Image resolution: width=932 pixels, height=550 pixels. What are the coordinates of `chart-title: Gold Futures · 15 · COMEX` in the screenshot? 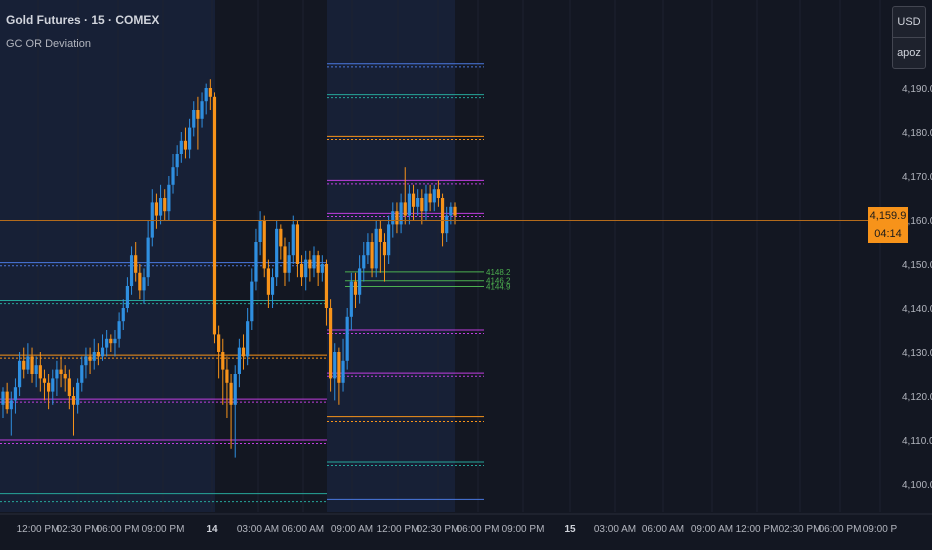 It's located at (83, 20).